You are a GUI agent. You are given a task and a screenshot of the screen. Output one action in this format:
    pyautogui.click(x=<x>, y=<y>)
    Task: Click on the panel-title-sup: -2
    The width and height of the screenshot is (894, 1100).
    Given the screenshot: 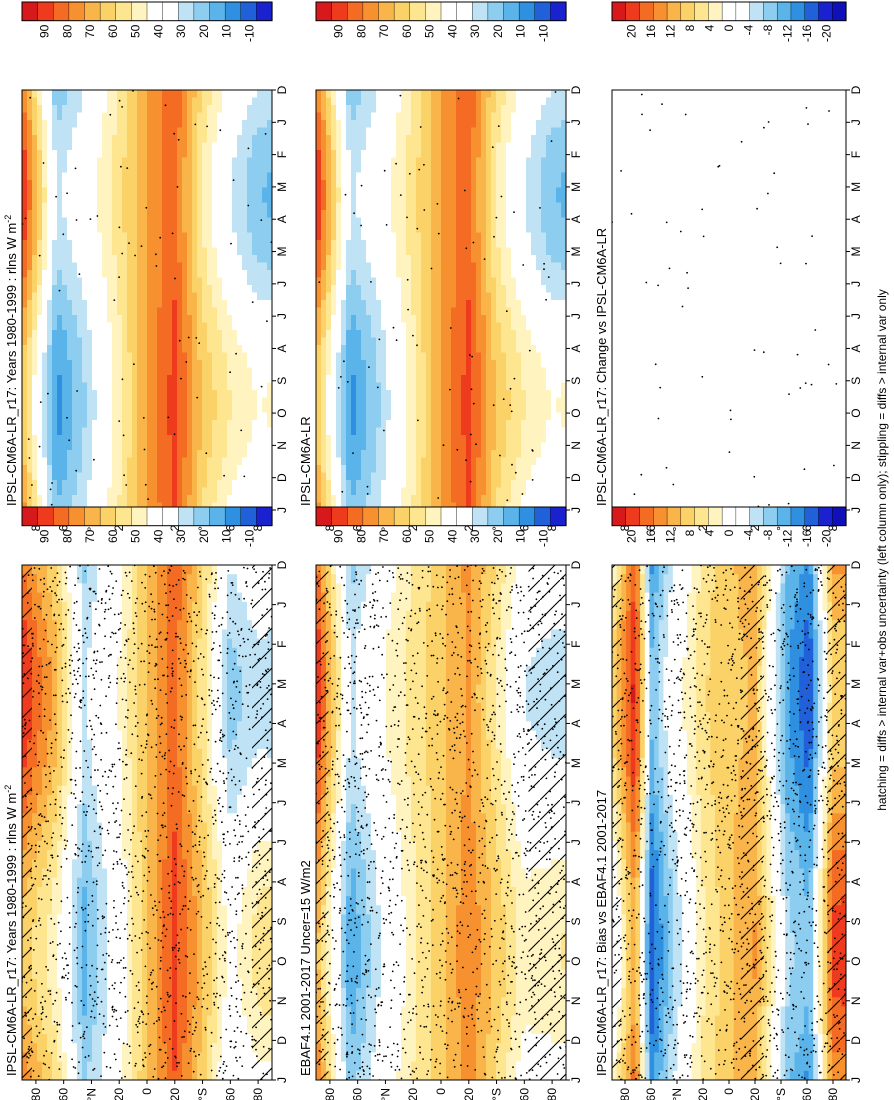 What is the action you would take?
    pyautogui.click(x=8, y=219)
    